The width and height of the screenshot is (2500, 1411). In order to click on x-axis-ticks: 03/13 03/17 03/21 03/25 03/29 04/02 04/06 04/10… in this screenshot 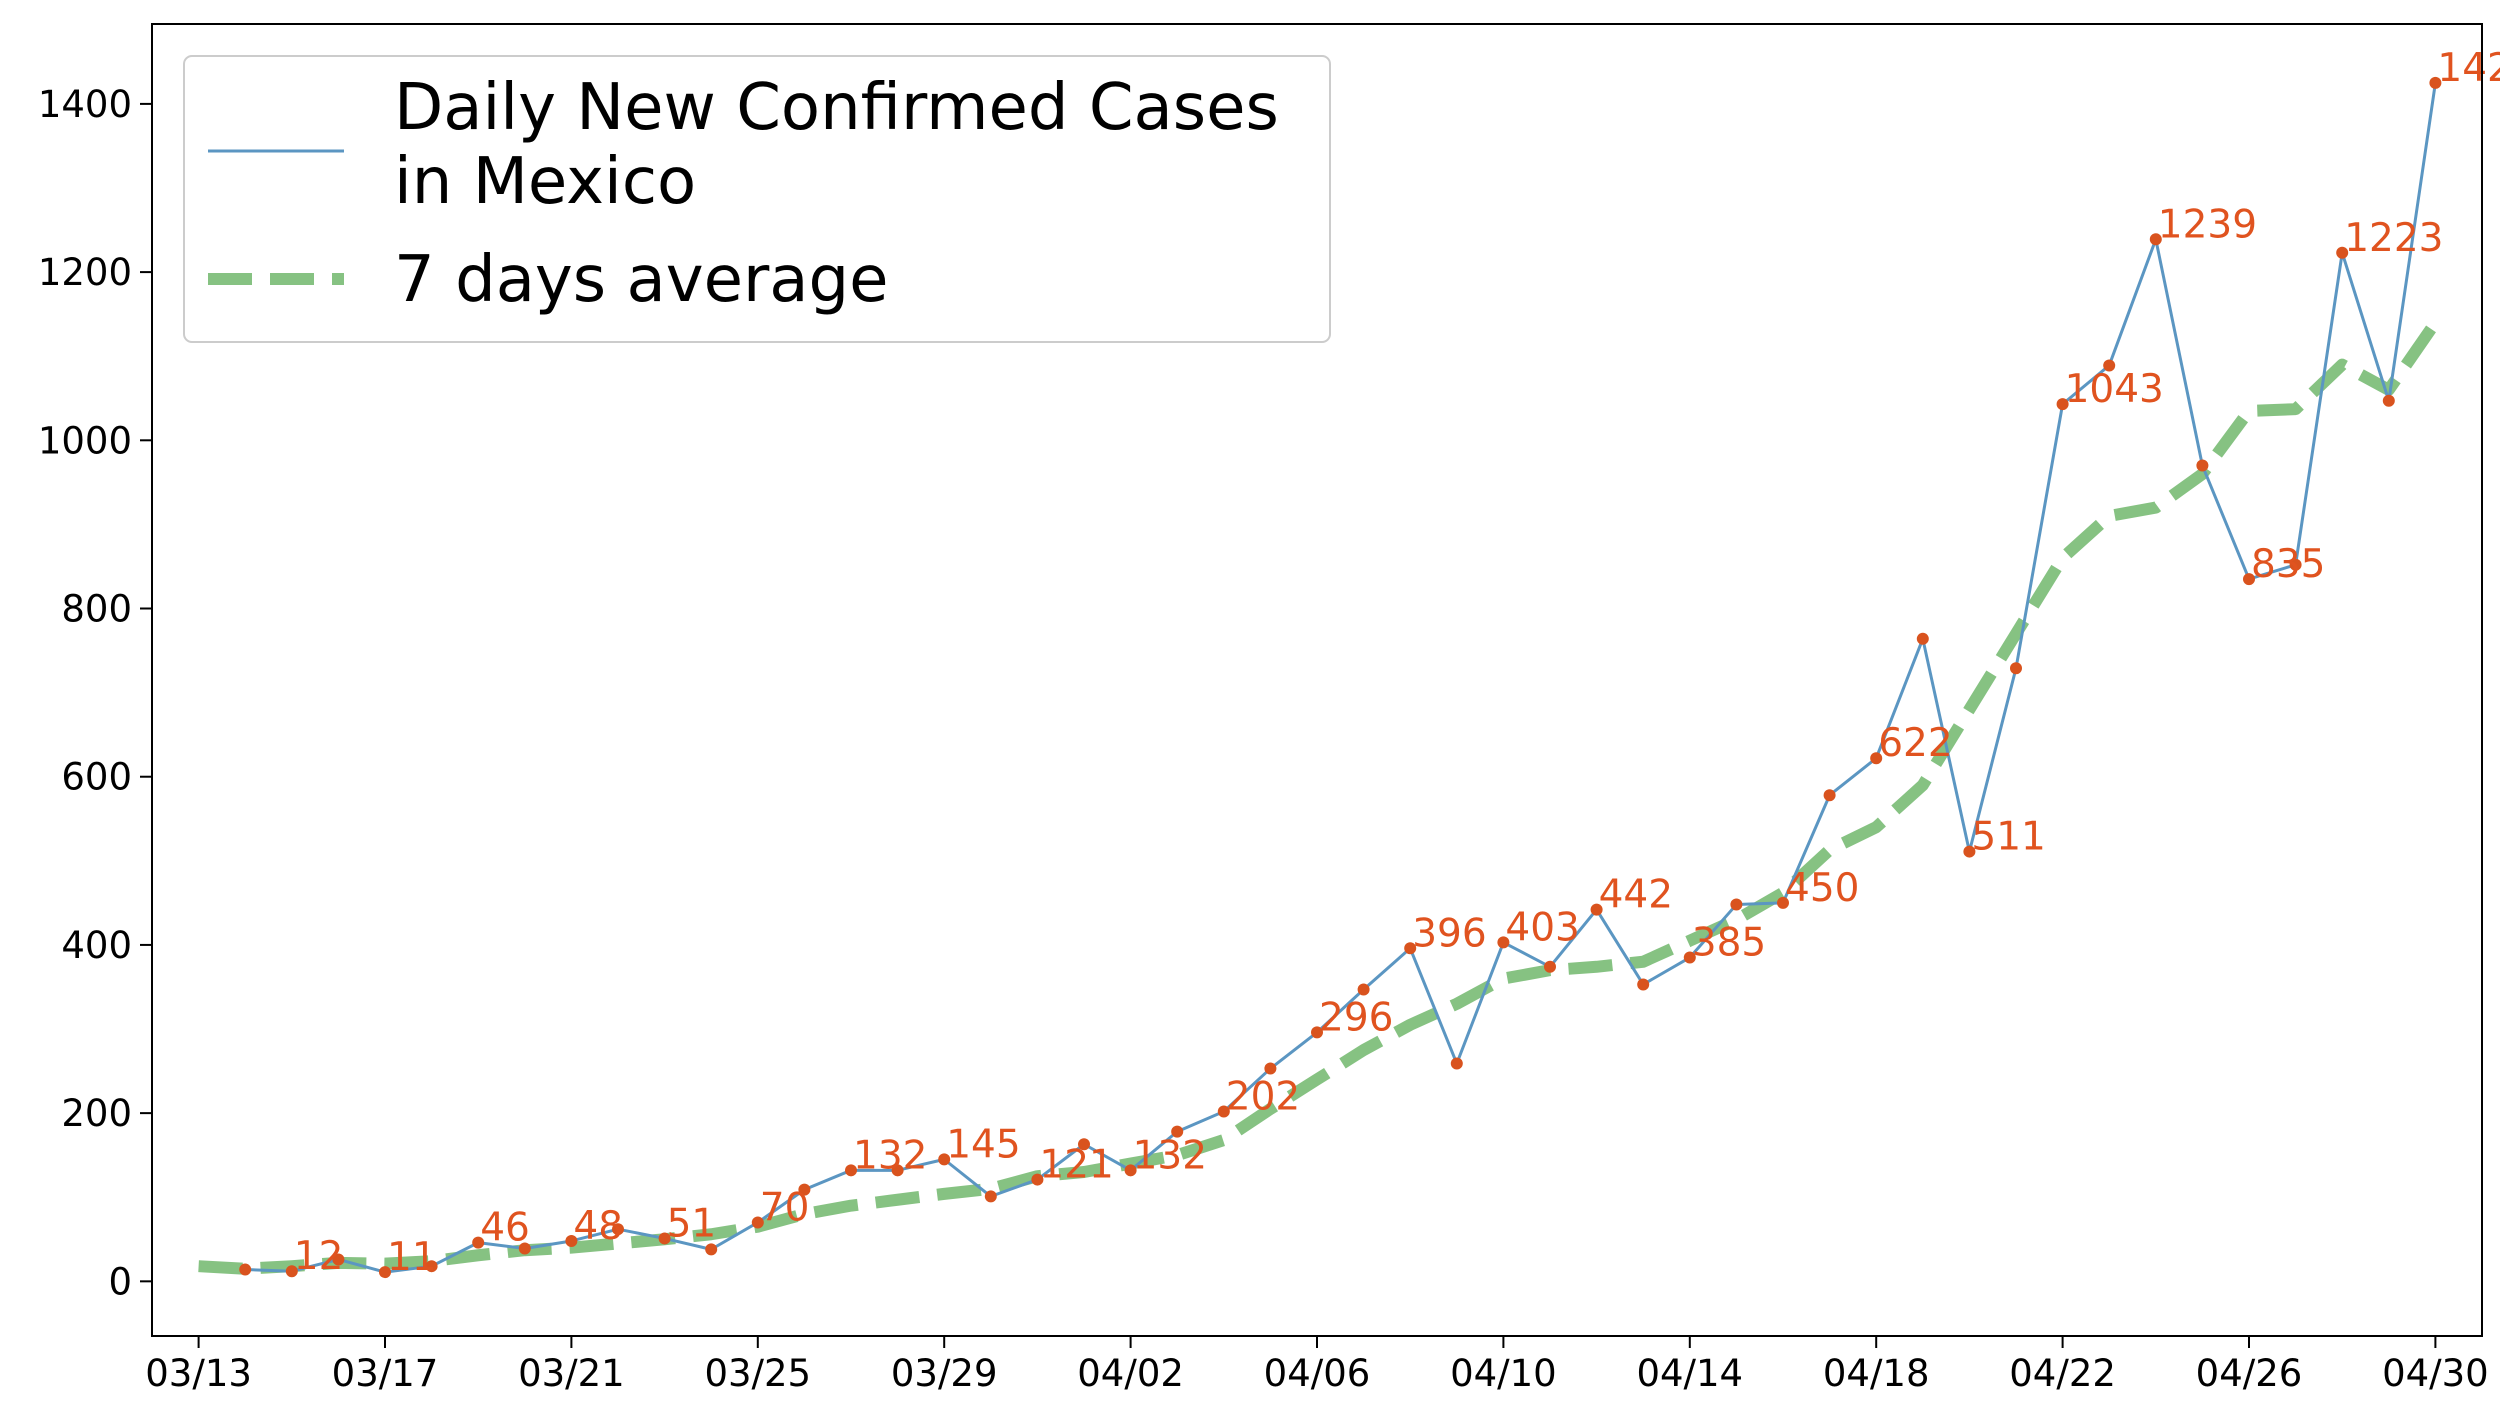, I will do `click(1317, 1365)`.